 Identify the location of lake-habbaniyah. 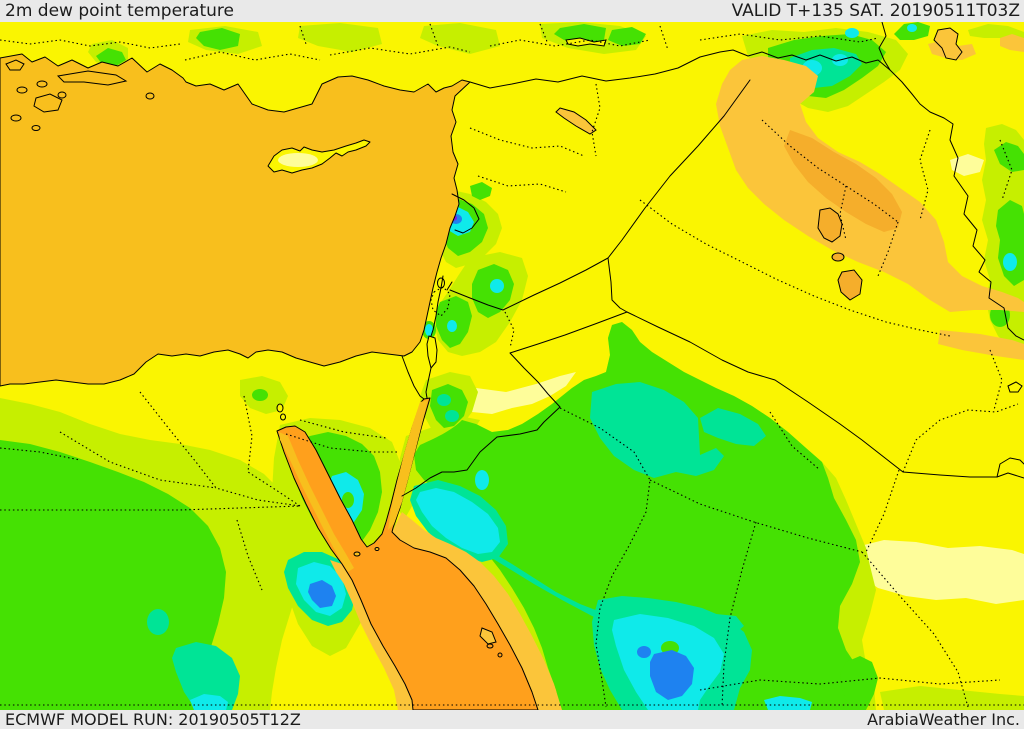
(838, 257).